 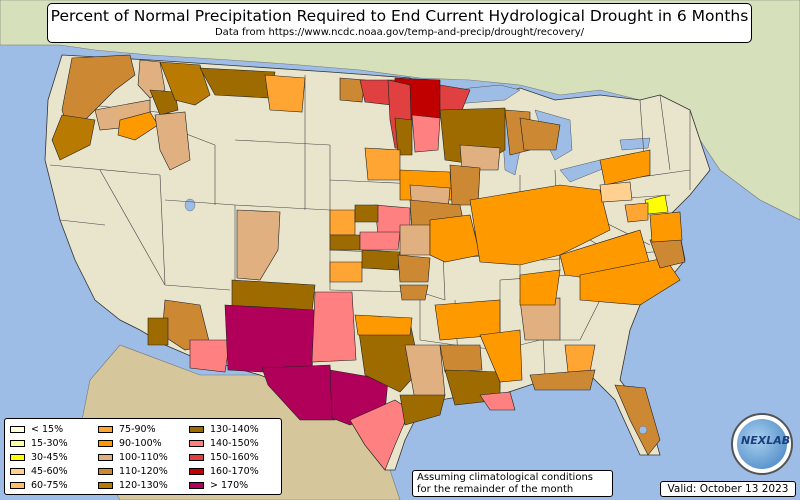 I want to click on globe-icon, so click(x=762, y=444).